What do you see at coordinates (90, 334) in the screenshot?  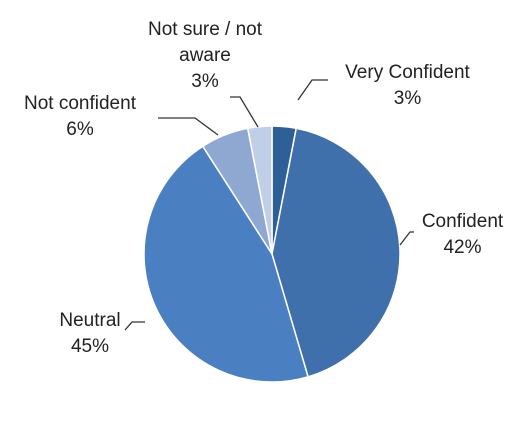 I see `slice-label: Neutral 45%` at bounding box center [90, 334].